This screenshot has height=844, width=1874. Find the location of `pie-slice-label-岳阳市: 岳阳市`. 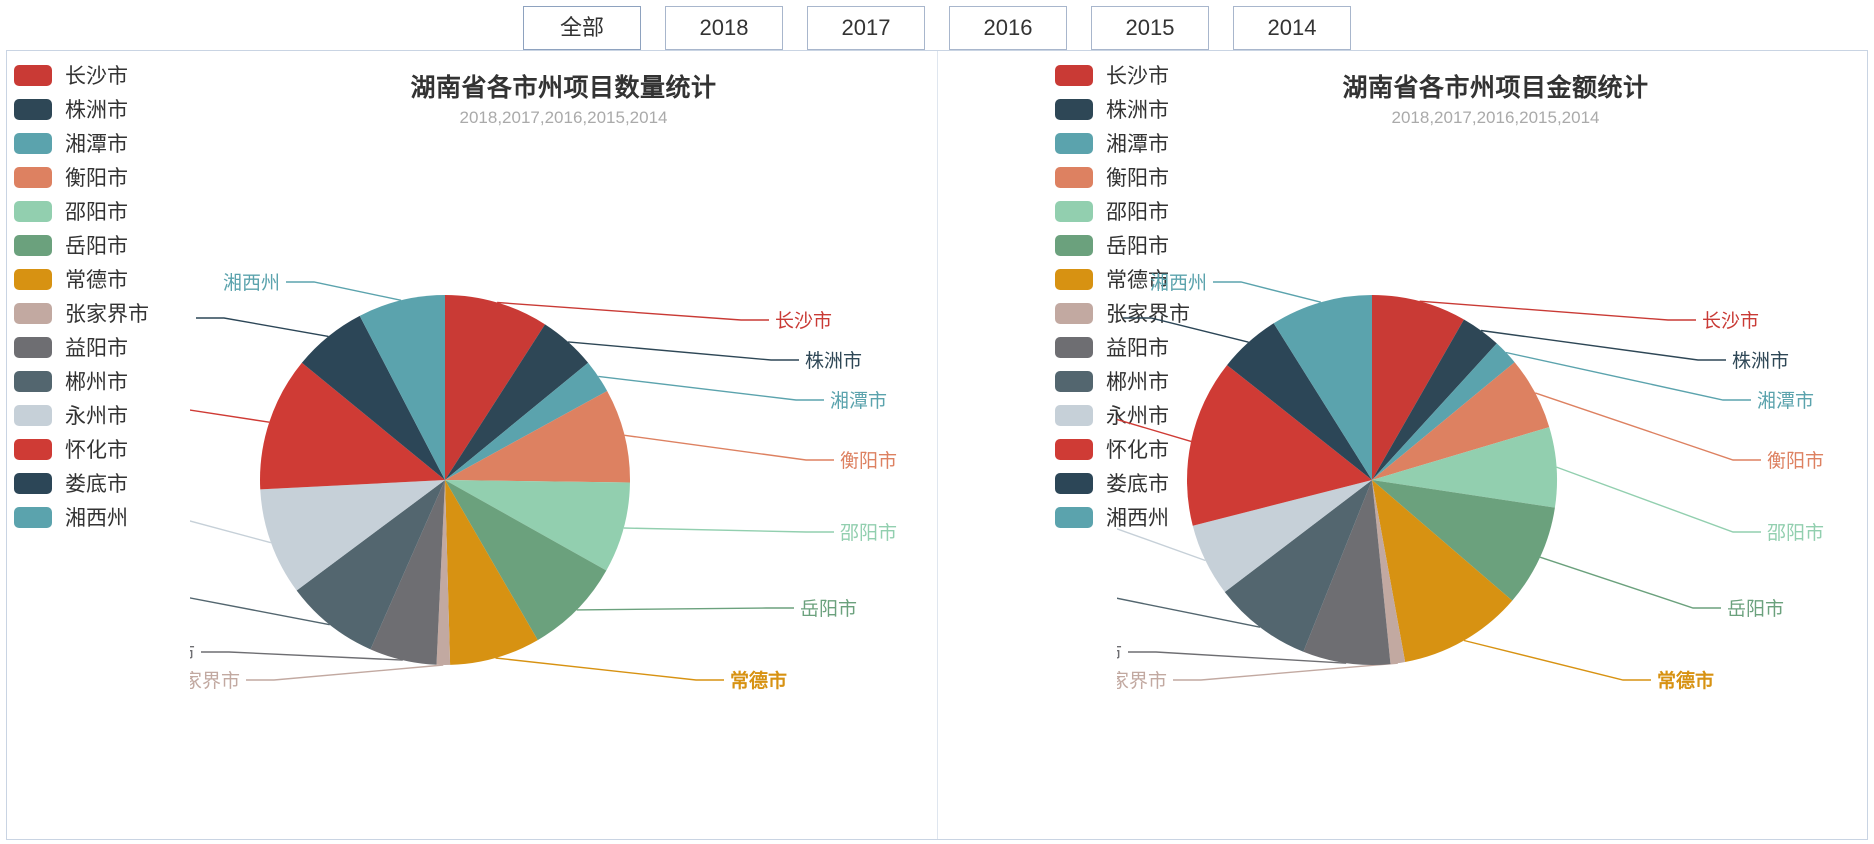

pie-slice-label-岳阳市: 岳阳市 is located at coordinates (828, 609).